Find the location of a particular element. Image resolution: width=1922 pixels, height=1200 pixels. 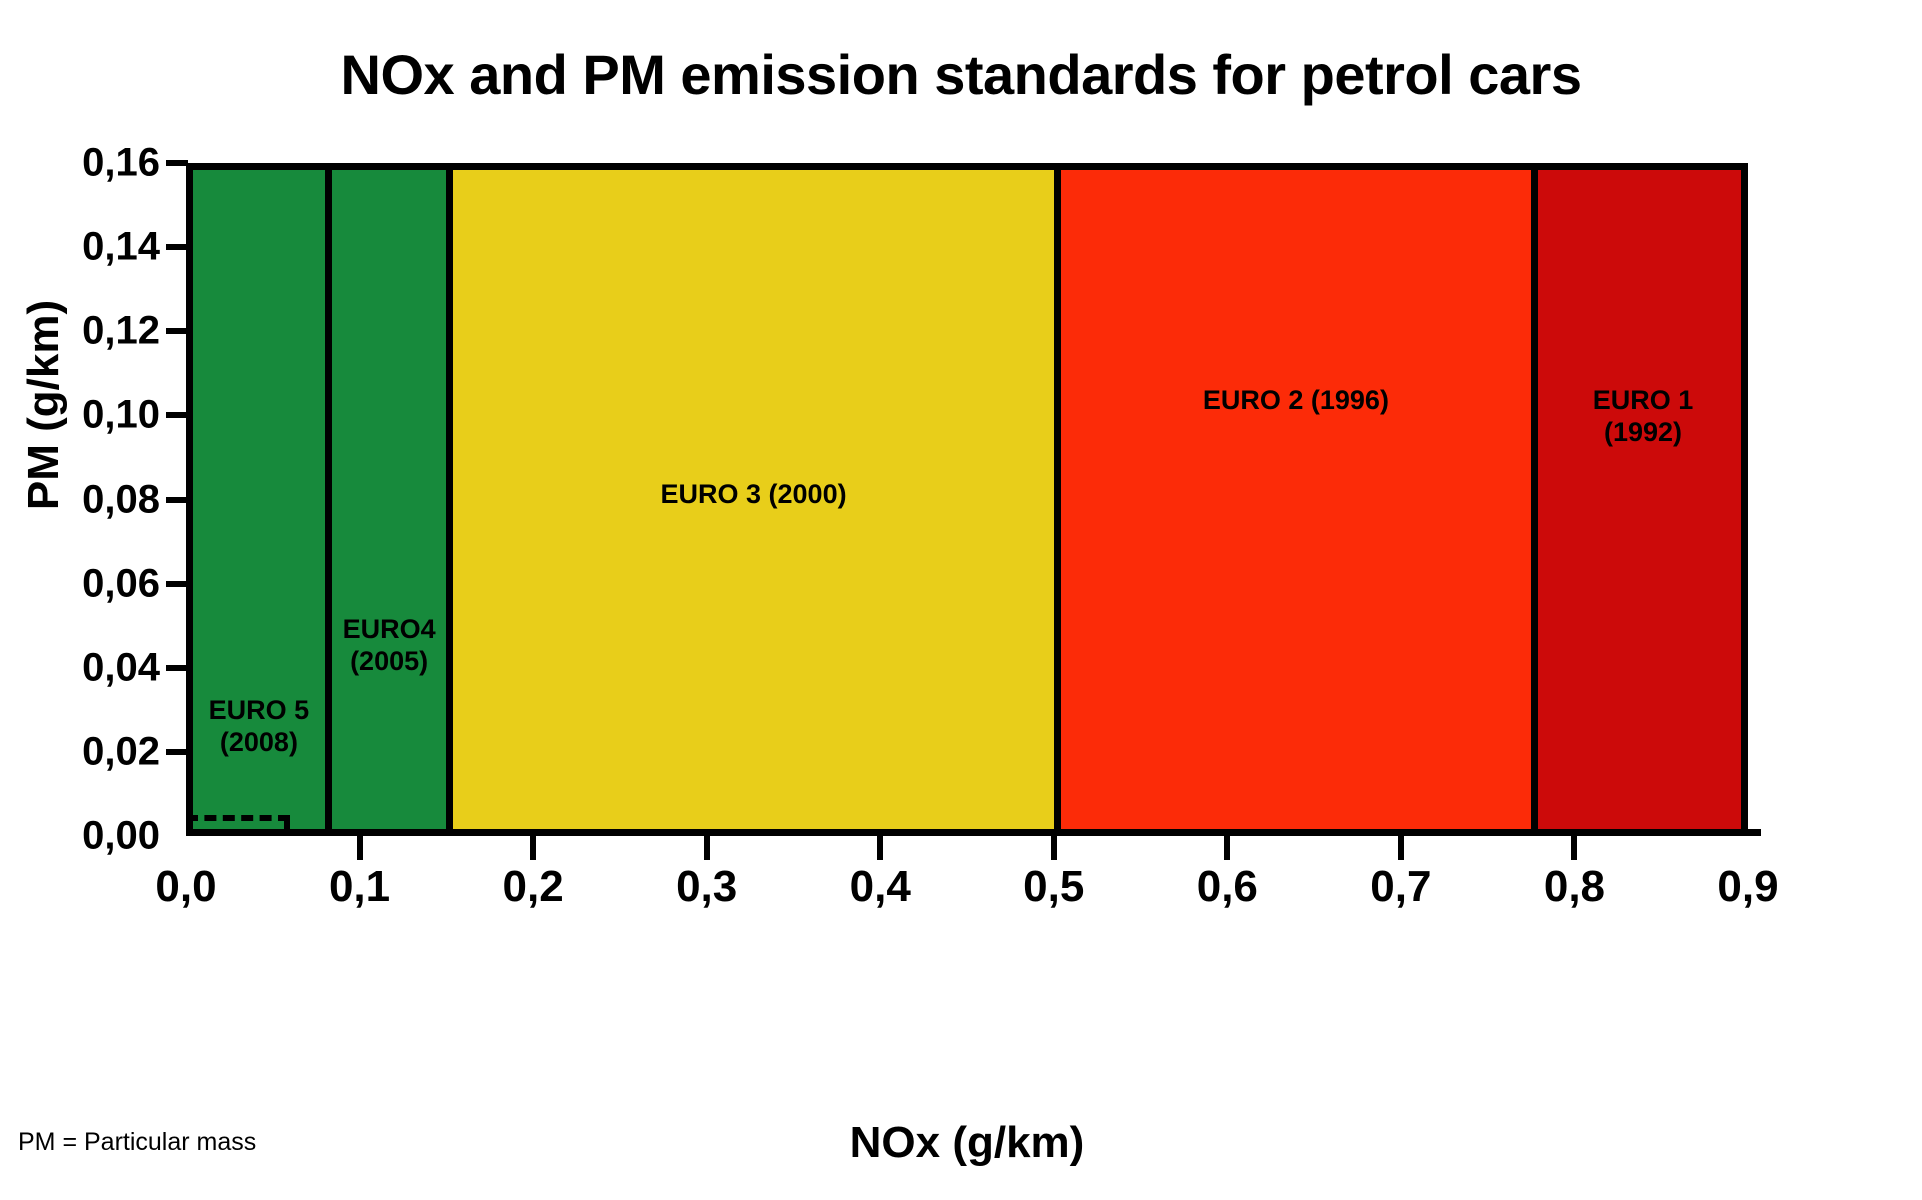

band-label: EURO 5 (2008) is located at coordinates (259, 725).